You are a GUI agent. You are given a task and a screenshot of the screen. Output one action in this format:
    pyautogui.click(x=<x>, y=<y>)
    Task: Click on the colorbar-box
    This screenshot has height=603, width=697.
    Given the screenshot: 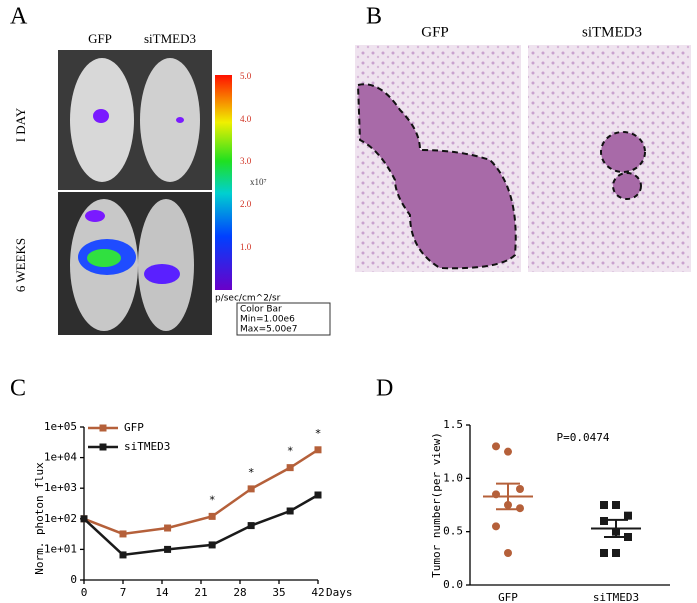 What is the action you would take?
    pyautogui.click(x=283, y=319)
    